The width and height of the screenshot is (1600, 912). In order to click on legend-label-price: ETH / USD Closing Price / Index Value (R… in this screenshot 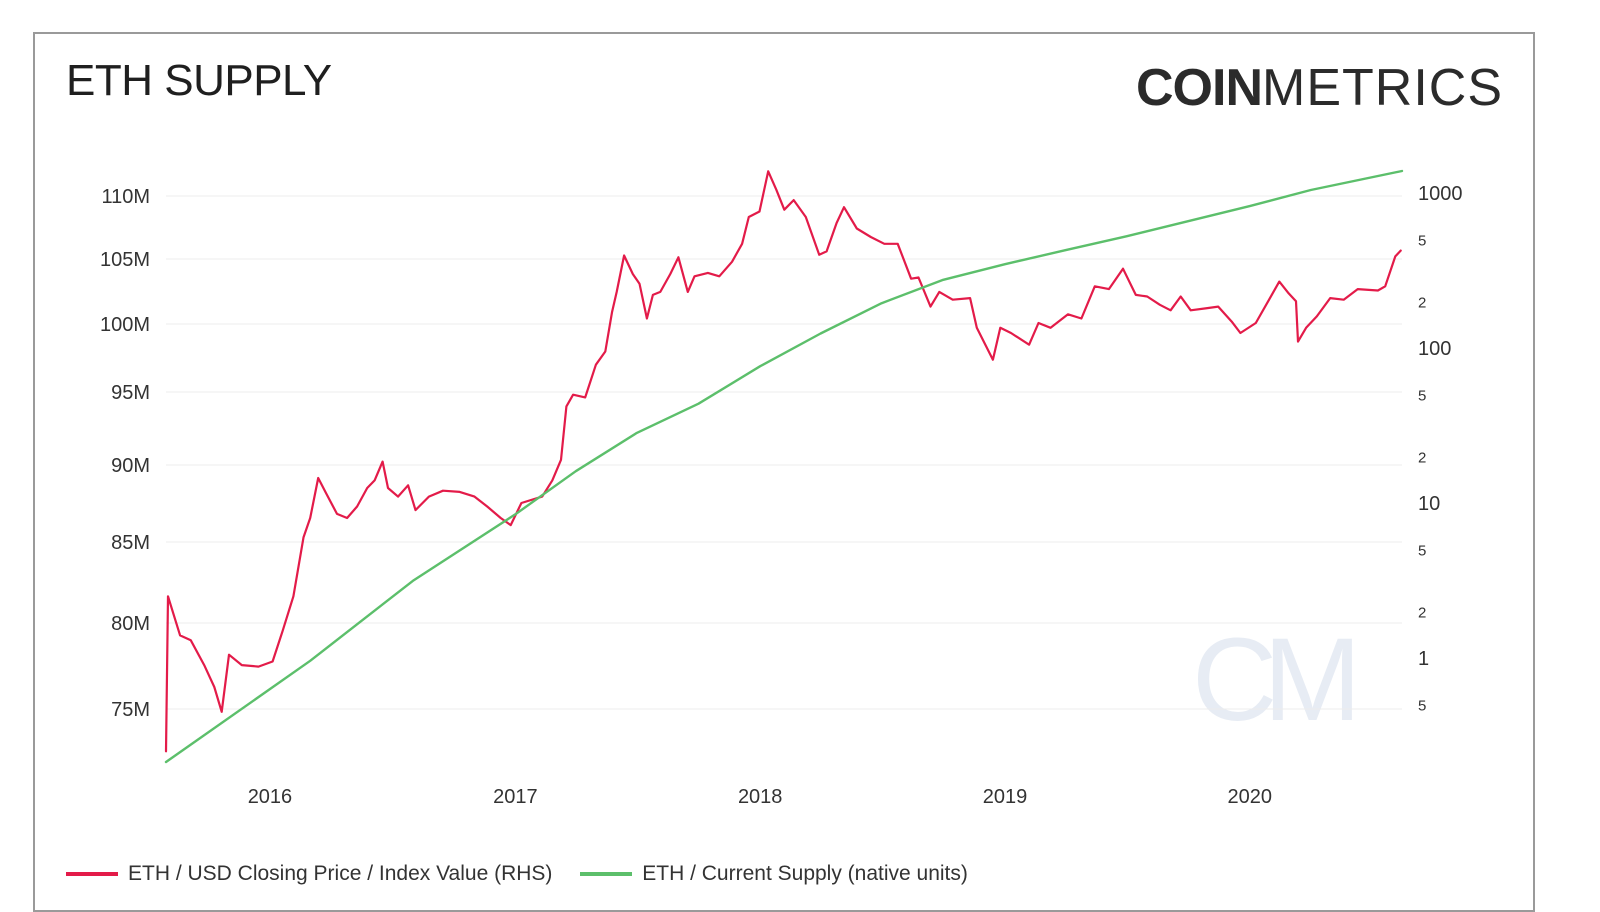, I will do `click(340, 873)`.